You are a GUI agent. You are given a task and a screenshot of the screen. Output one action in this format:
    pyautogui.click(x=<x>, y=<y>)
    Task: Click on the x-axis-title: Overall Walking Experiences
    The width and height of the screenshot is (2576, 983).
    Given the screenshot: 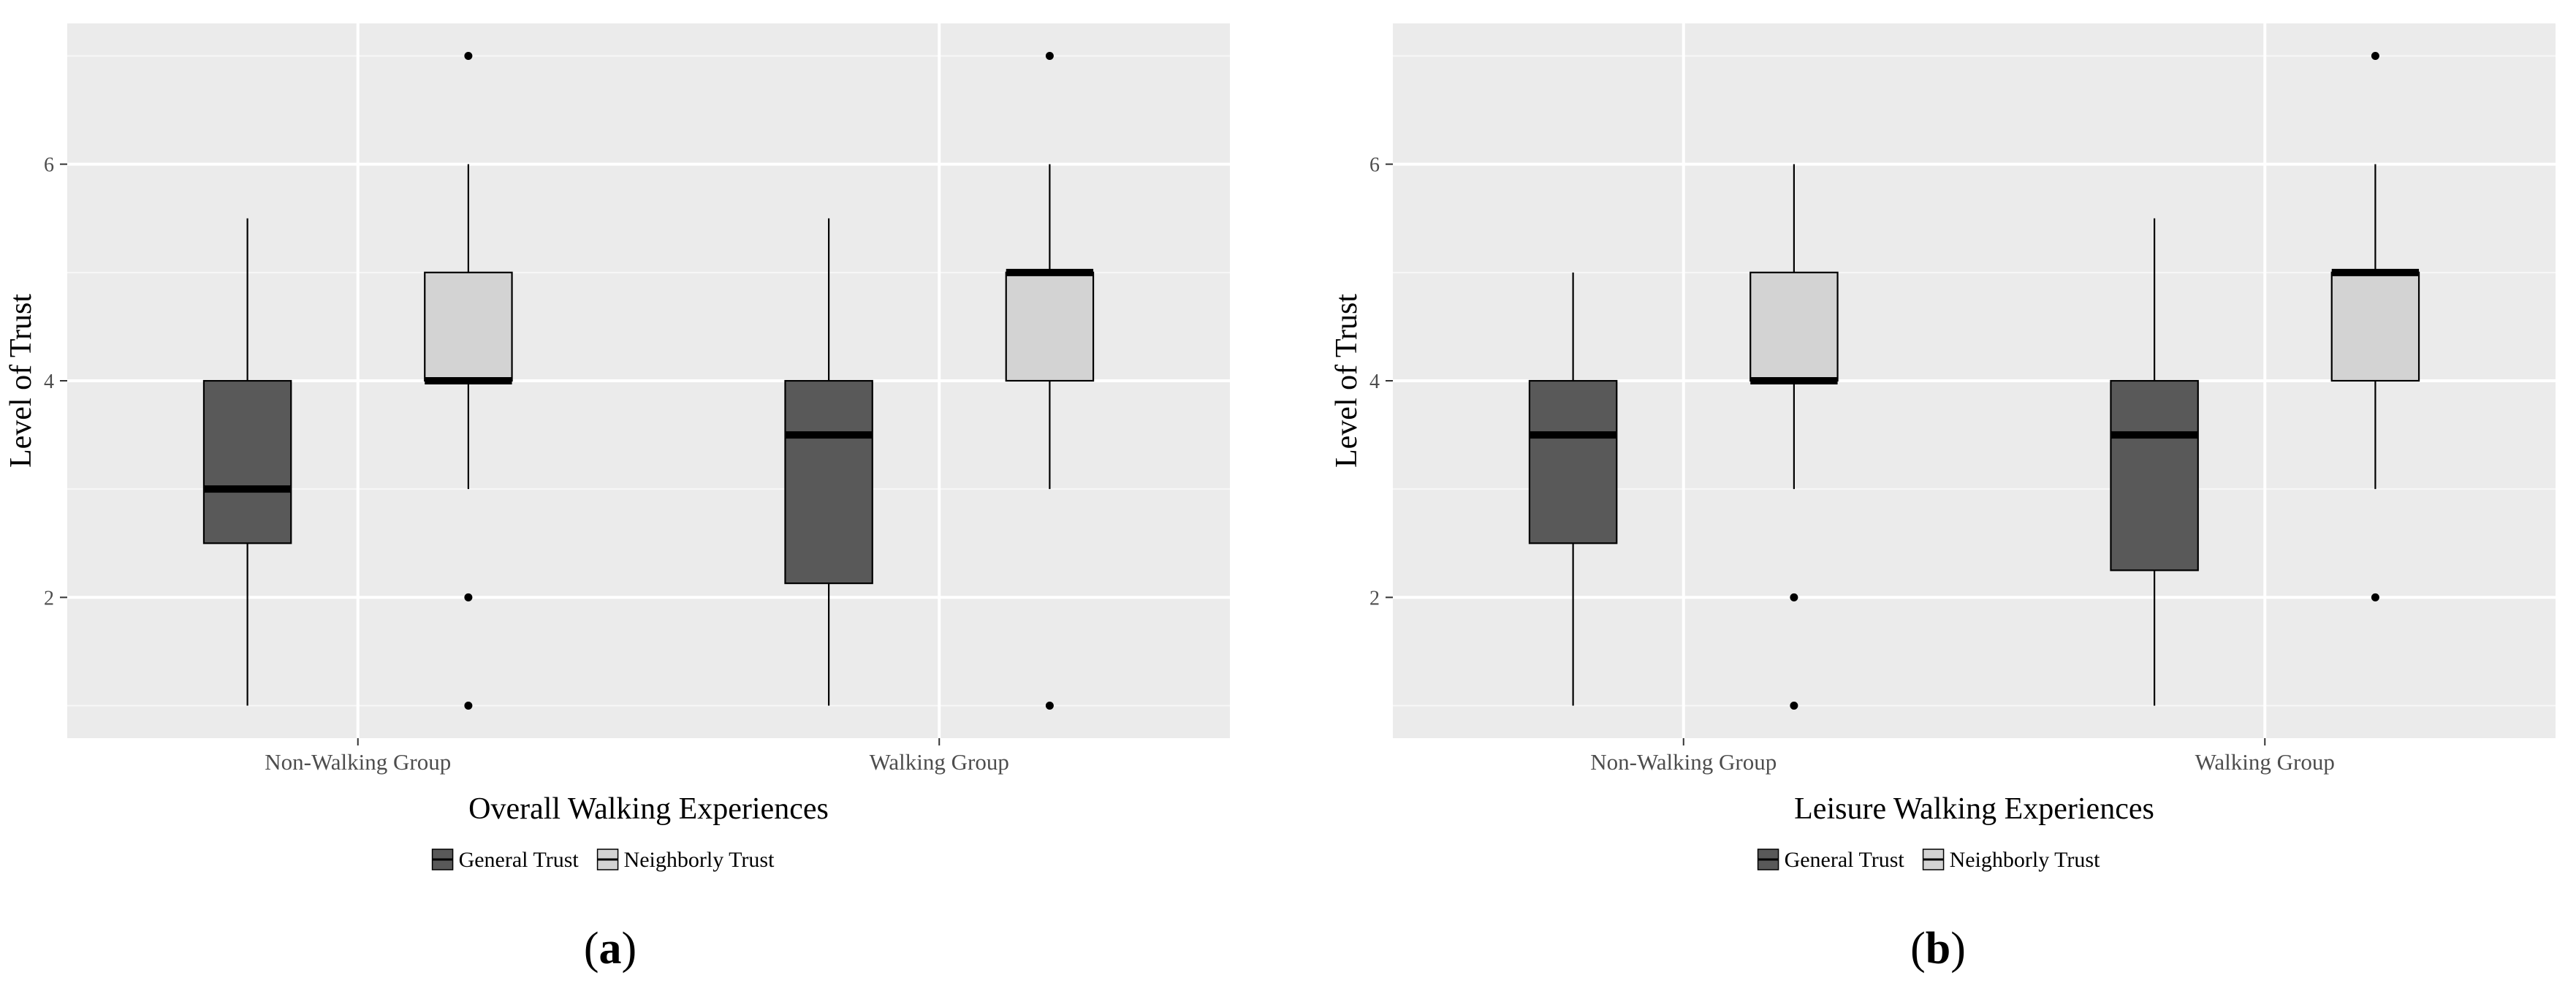 What is the action you would take?
    pyautogui.click(x=649, y=809)
    